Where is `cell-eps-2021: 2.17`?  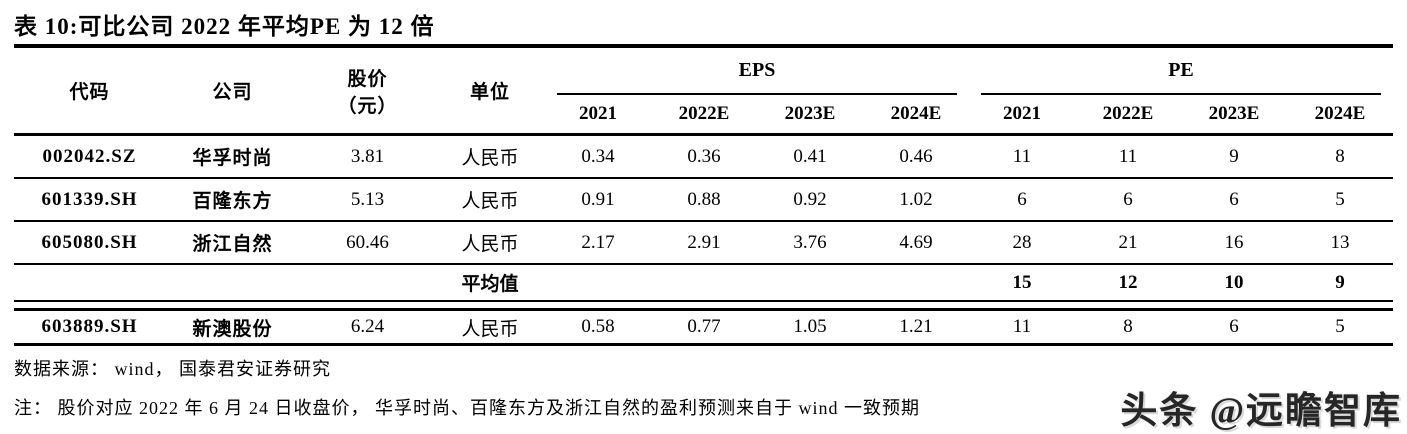
cell-eps-2021: 2.17 is located at coordinates (598, 242).